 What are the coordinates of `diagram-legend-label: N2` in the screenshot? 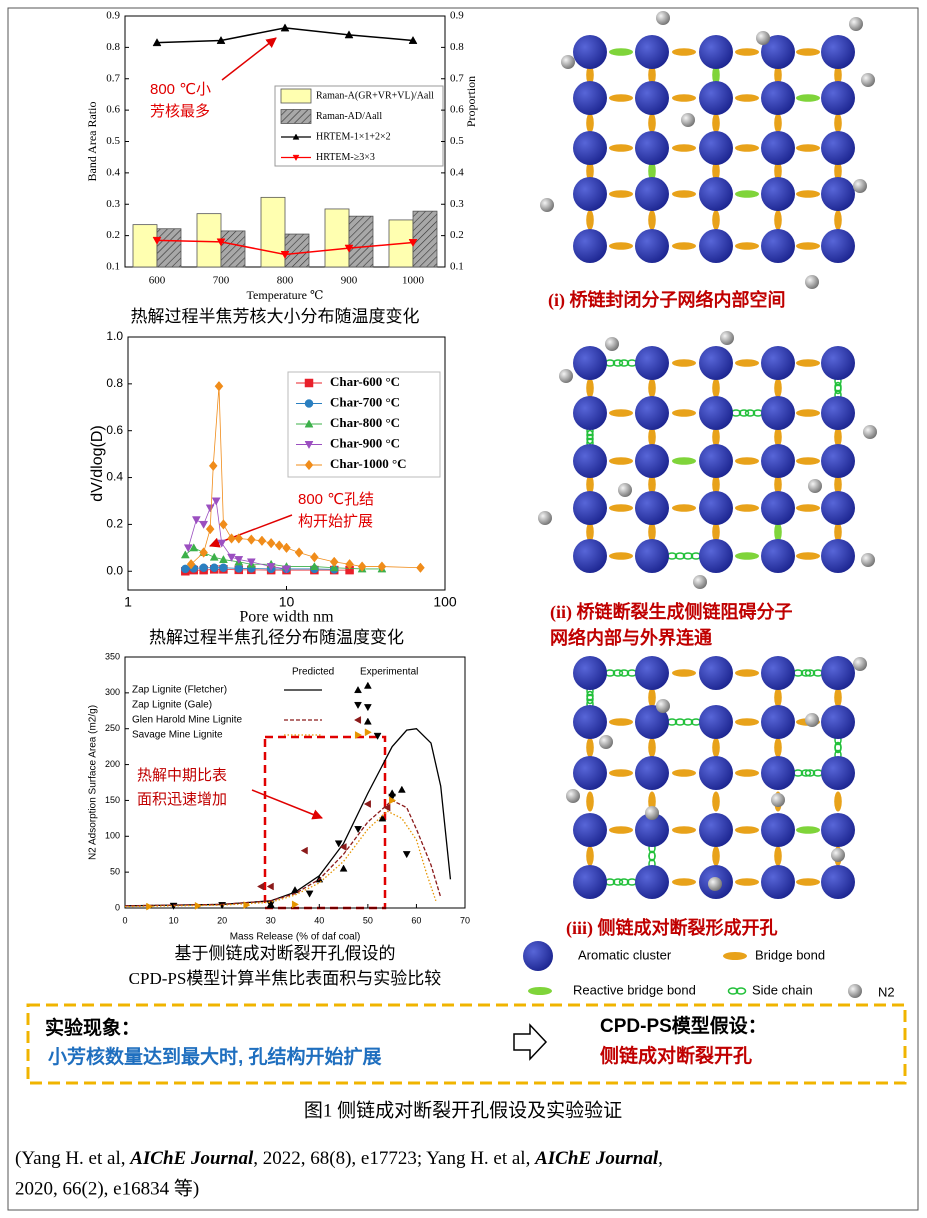 It's located at (886, 991).